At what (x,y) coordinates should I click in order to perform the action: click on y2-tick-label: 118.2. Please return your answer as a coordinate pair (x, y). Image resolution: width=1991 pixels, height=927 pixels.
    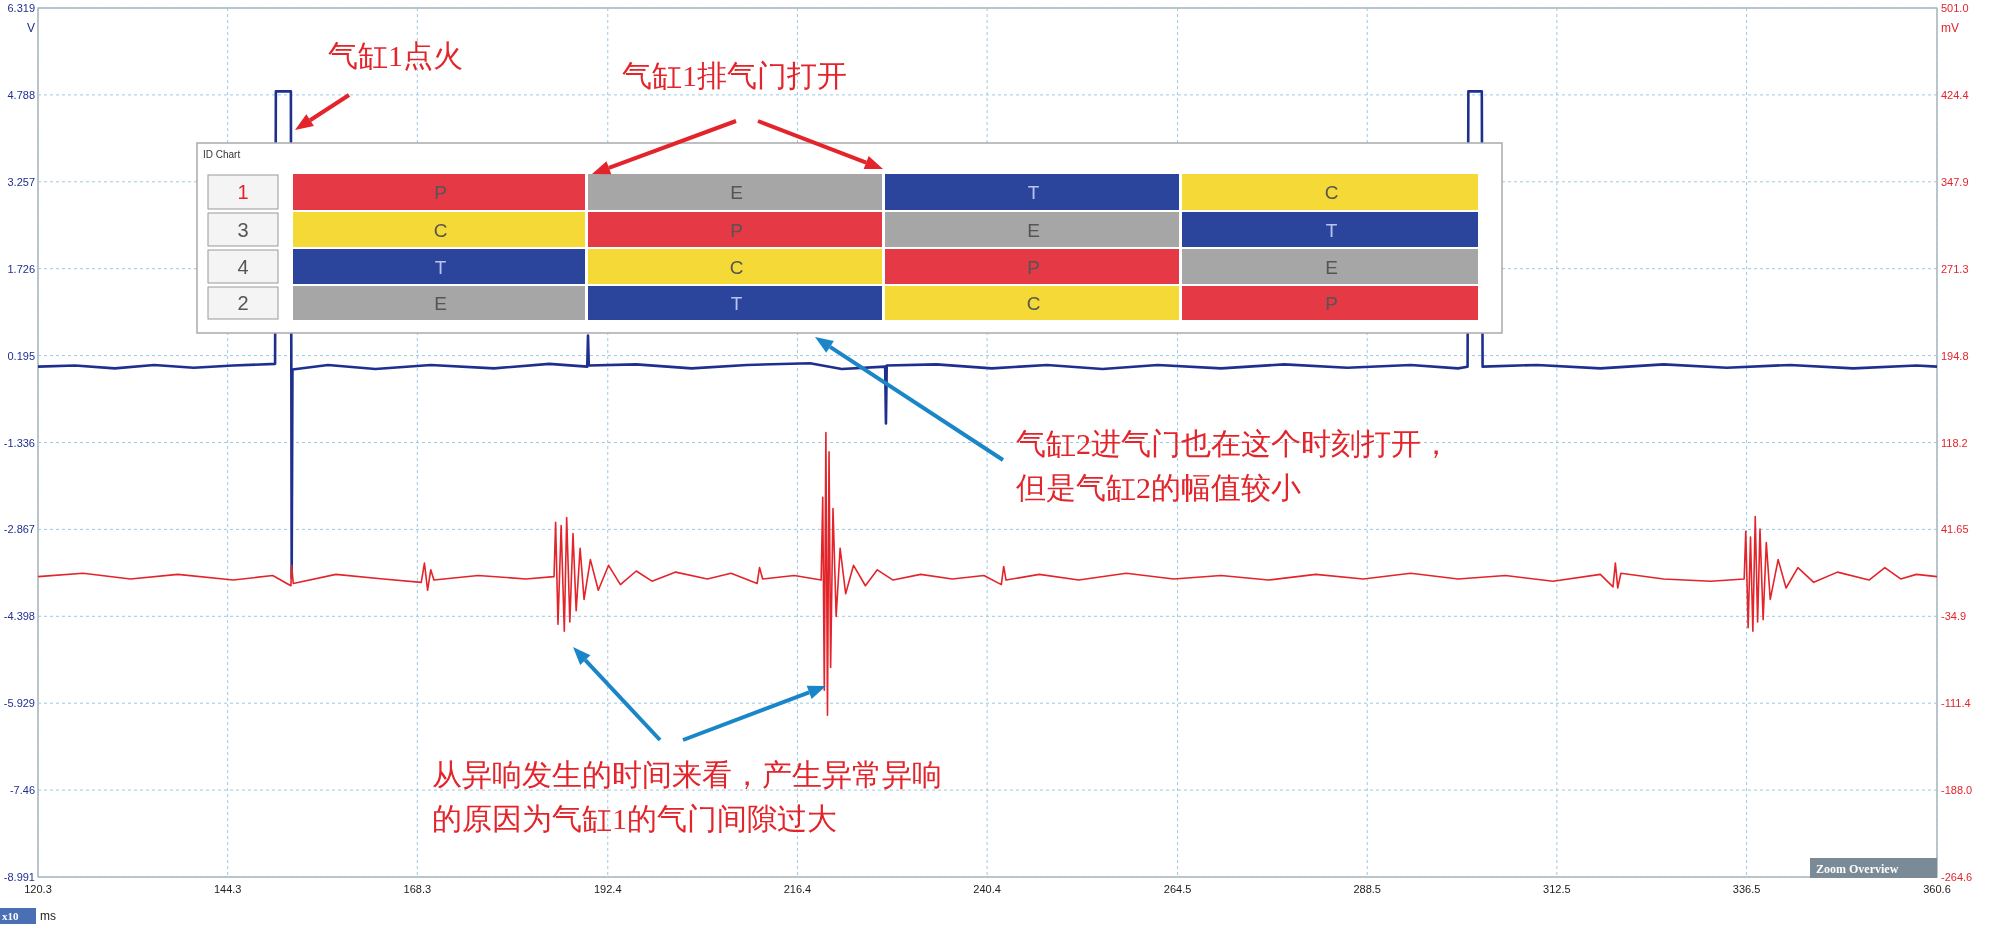
    Looking at the image, I should click on (1954, 442).